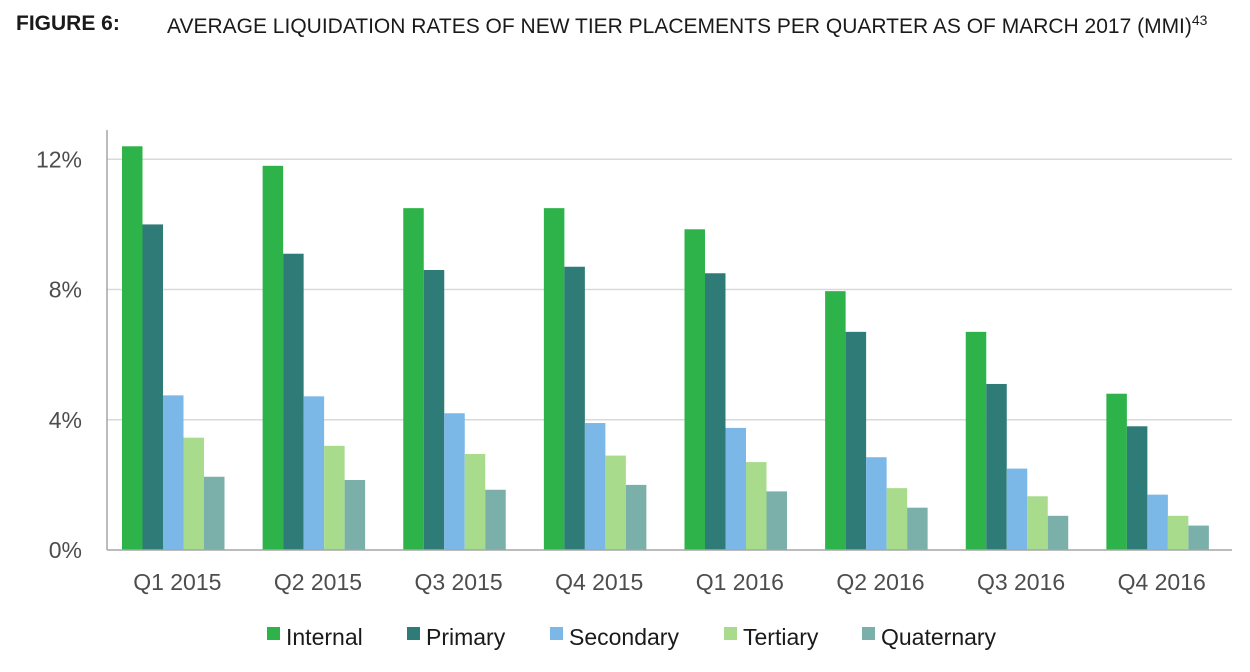 The image size is (1250, 672). What do you see at coordinates (976, 440) in the screenshot?
I see `bar-internal-q3-2016` at bounding box center [976, 440].